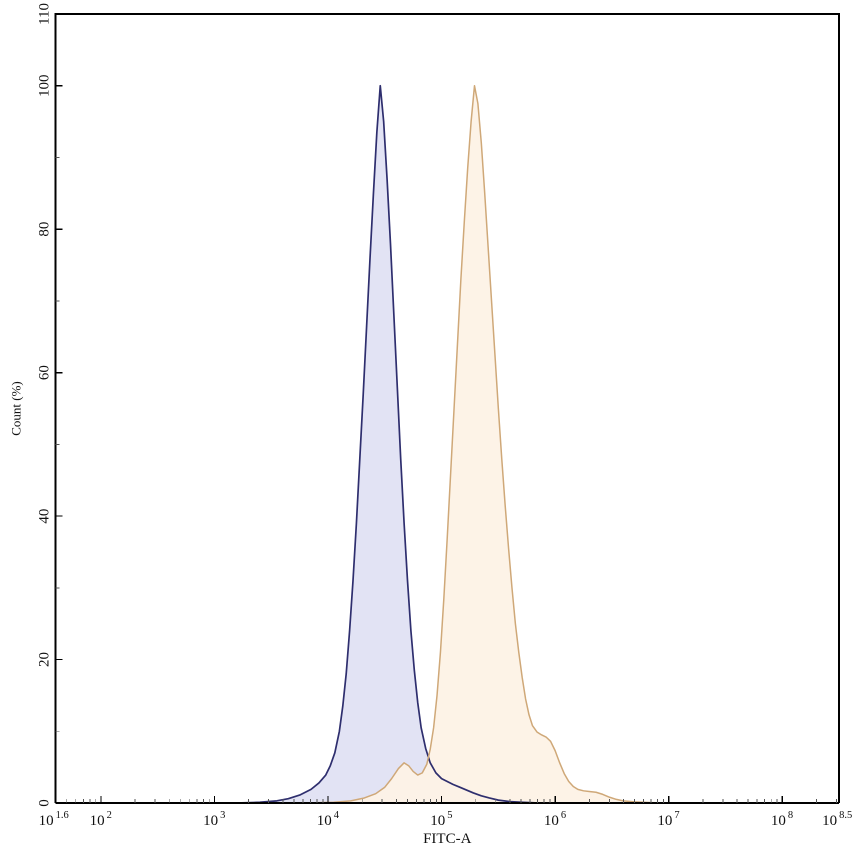 This screenshot has width=853, height=856. I want to click on x-tick-label: 10 8.5, so click(837, 819).